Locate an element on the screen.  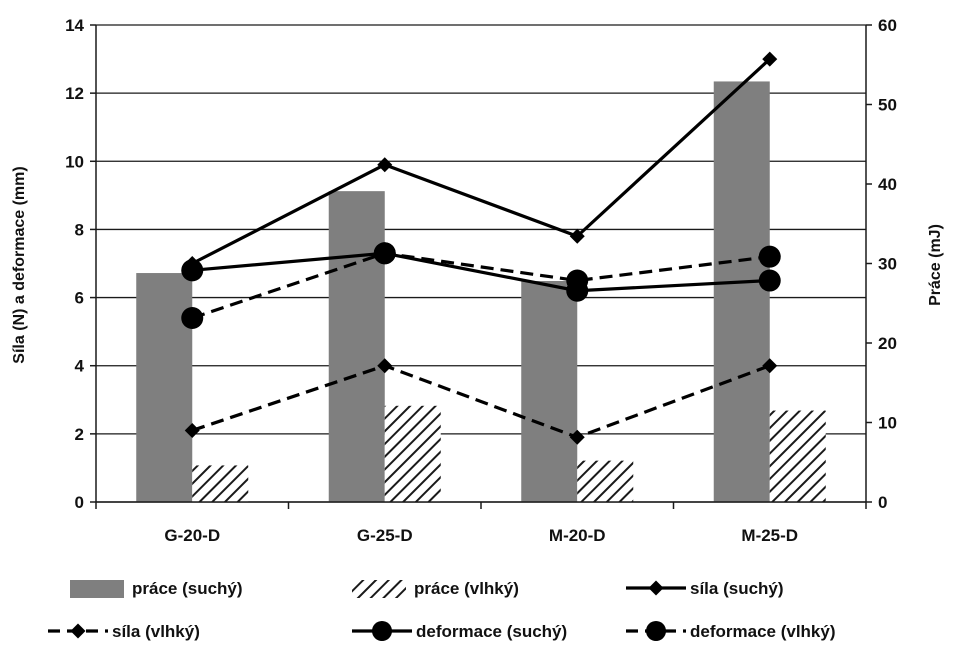
legend-item-deformace-vlhky: deformace (vlhký) is located at coordinates (731, 631).